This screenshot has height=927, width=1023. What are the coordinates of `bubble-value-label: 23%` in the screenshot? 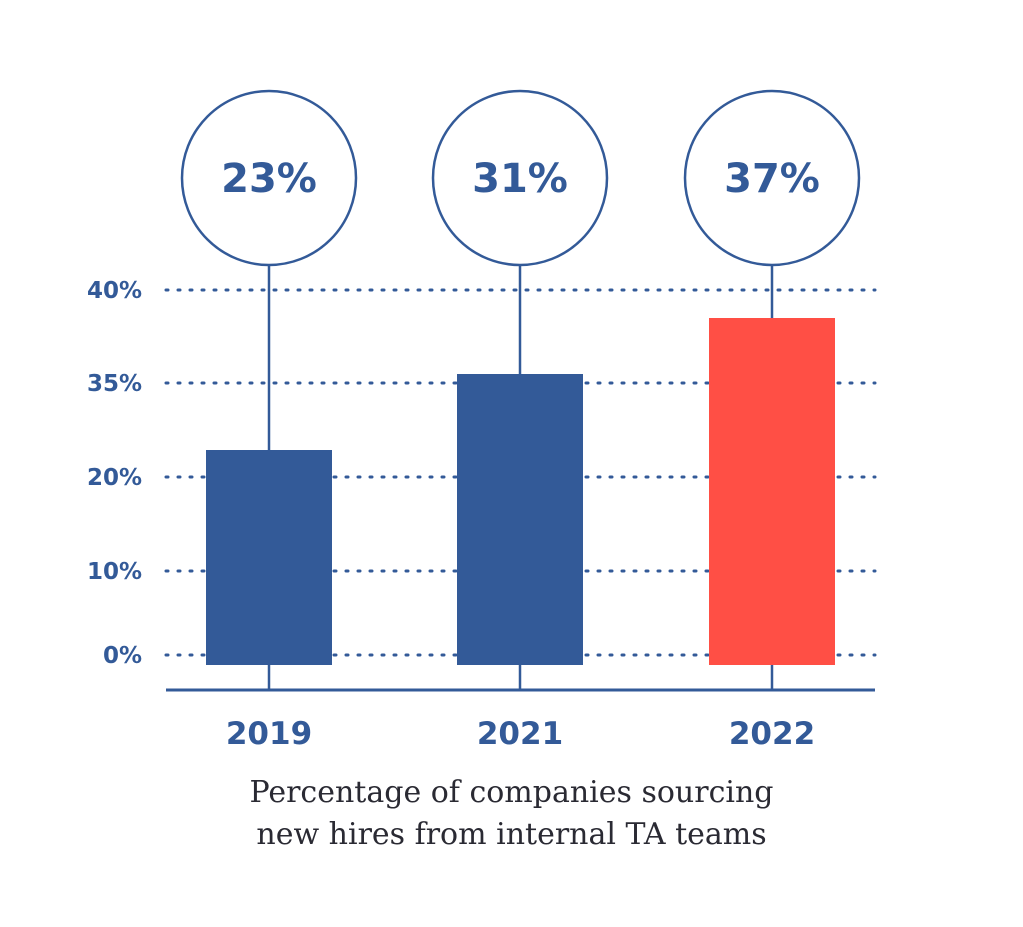 It's located at (269, 179).